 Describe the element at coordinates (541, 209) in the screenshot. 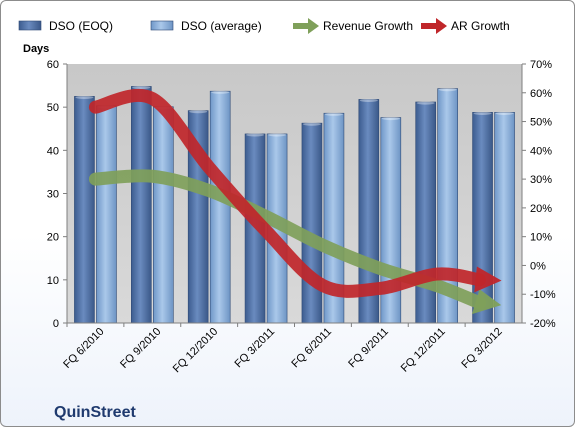

I see `y2-tick-label: 20%` at that location.